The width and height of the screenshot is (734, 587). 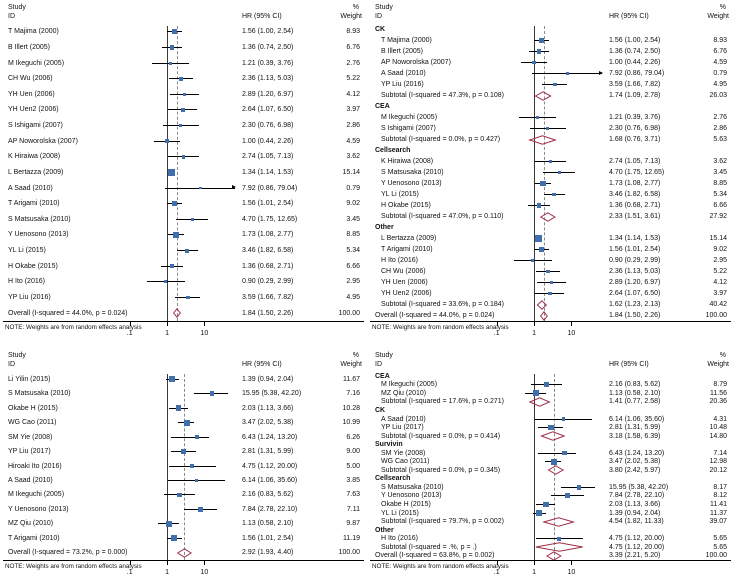 What do you see at coordinates (270, 509) in the screenshot?
I see `hr-ci-value: 7.84 (2.78, 22.10)` at bounding box center [270, 509].